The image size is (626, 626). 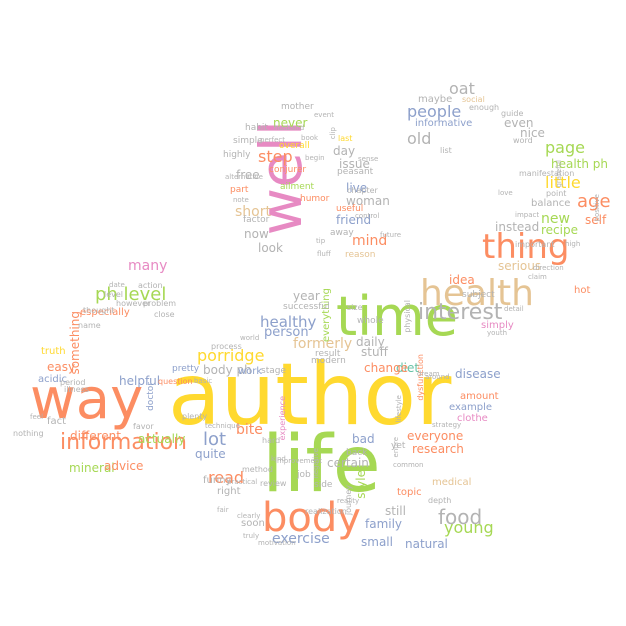 What do you see at coordinates (342, 233) in the screenshot?
I see `word-away: away` at bounding box center [342, 233].